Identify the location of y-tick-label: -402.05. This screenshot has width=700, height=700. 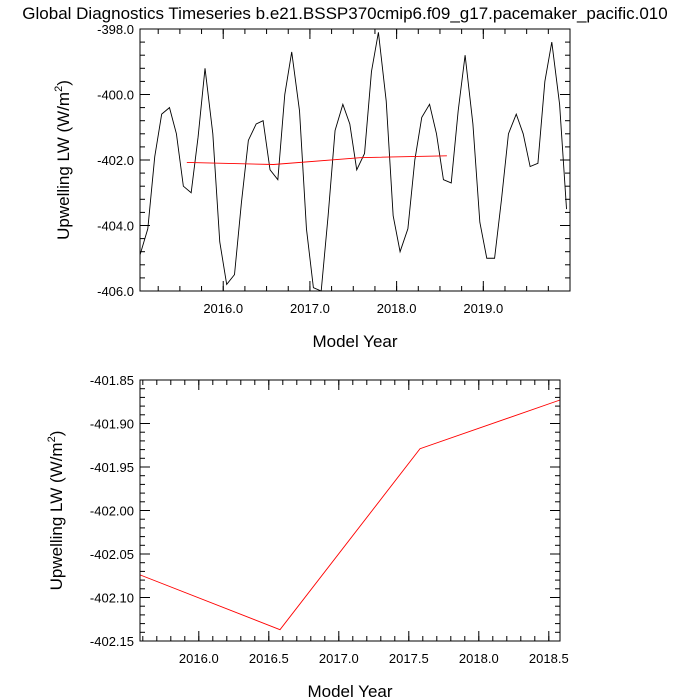
(112, 554).